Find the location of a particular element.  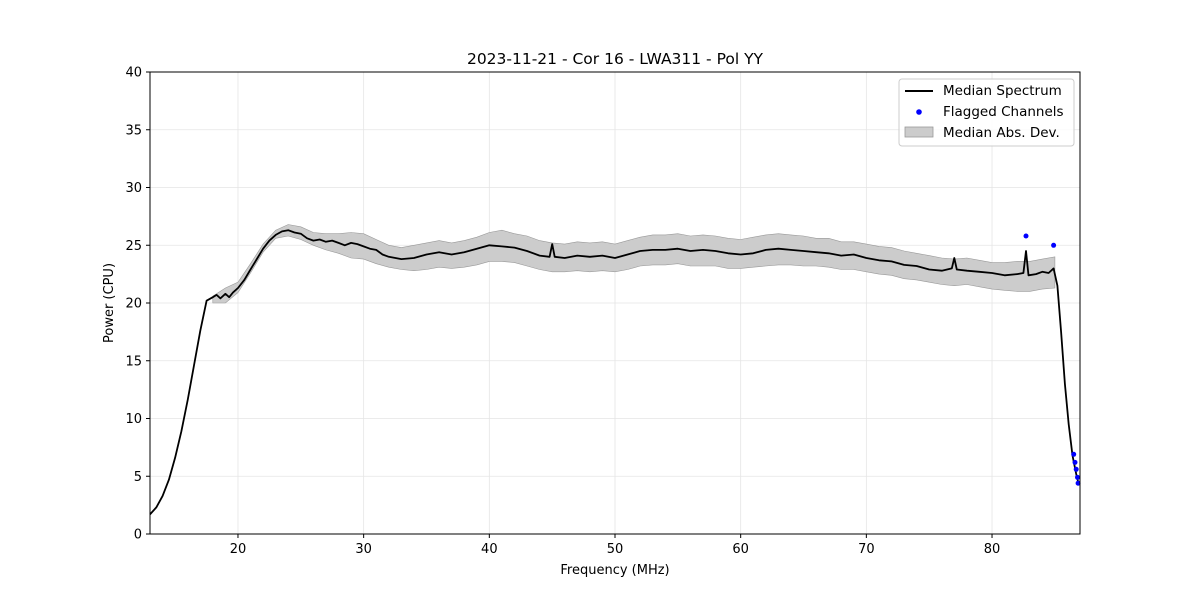

x-tick-label: 30 is located at coordinates (363, 549).